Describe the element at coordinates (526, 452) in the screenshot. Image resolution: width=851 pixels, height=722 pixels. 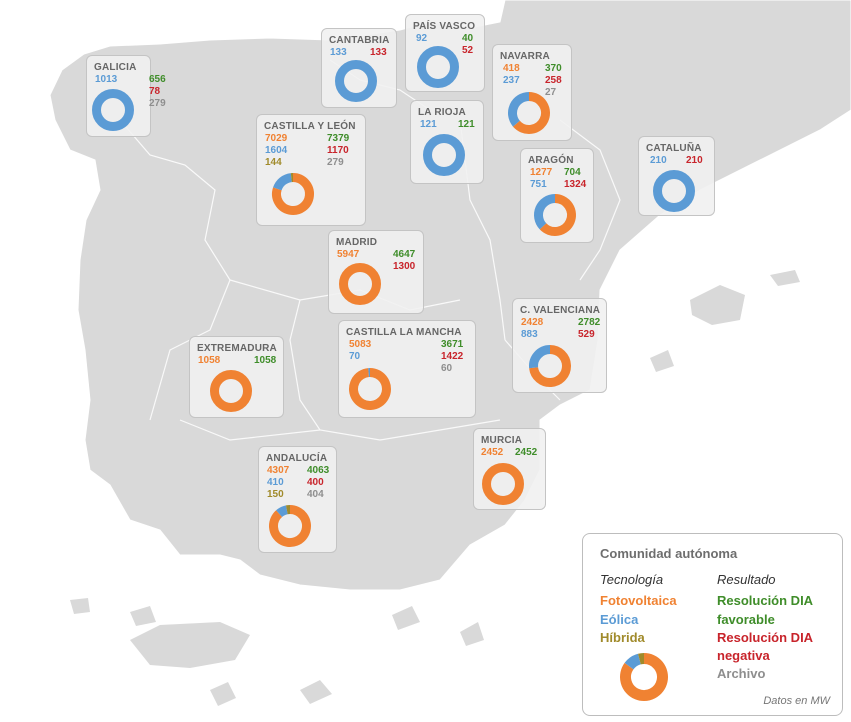
I see `value-favorable: 2452` at that location.